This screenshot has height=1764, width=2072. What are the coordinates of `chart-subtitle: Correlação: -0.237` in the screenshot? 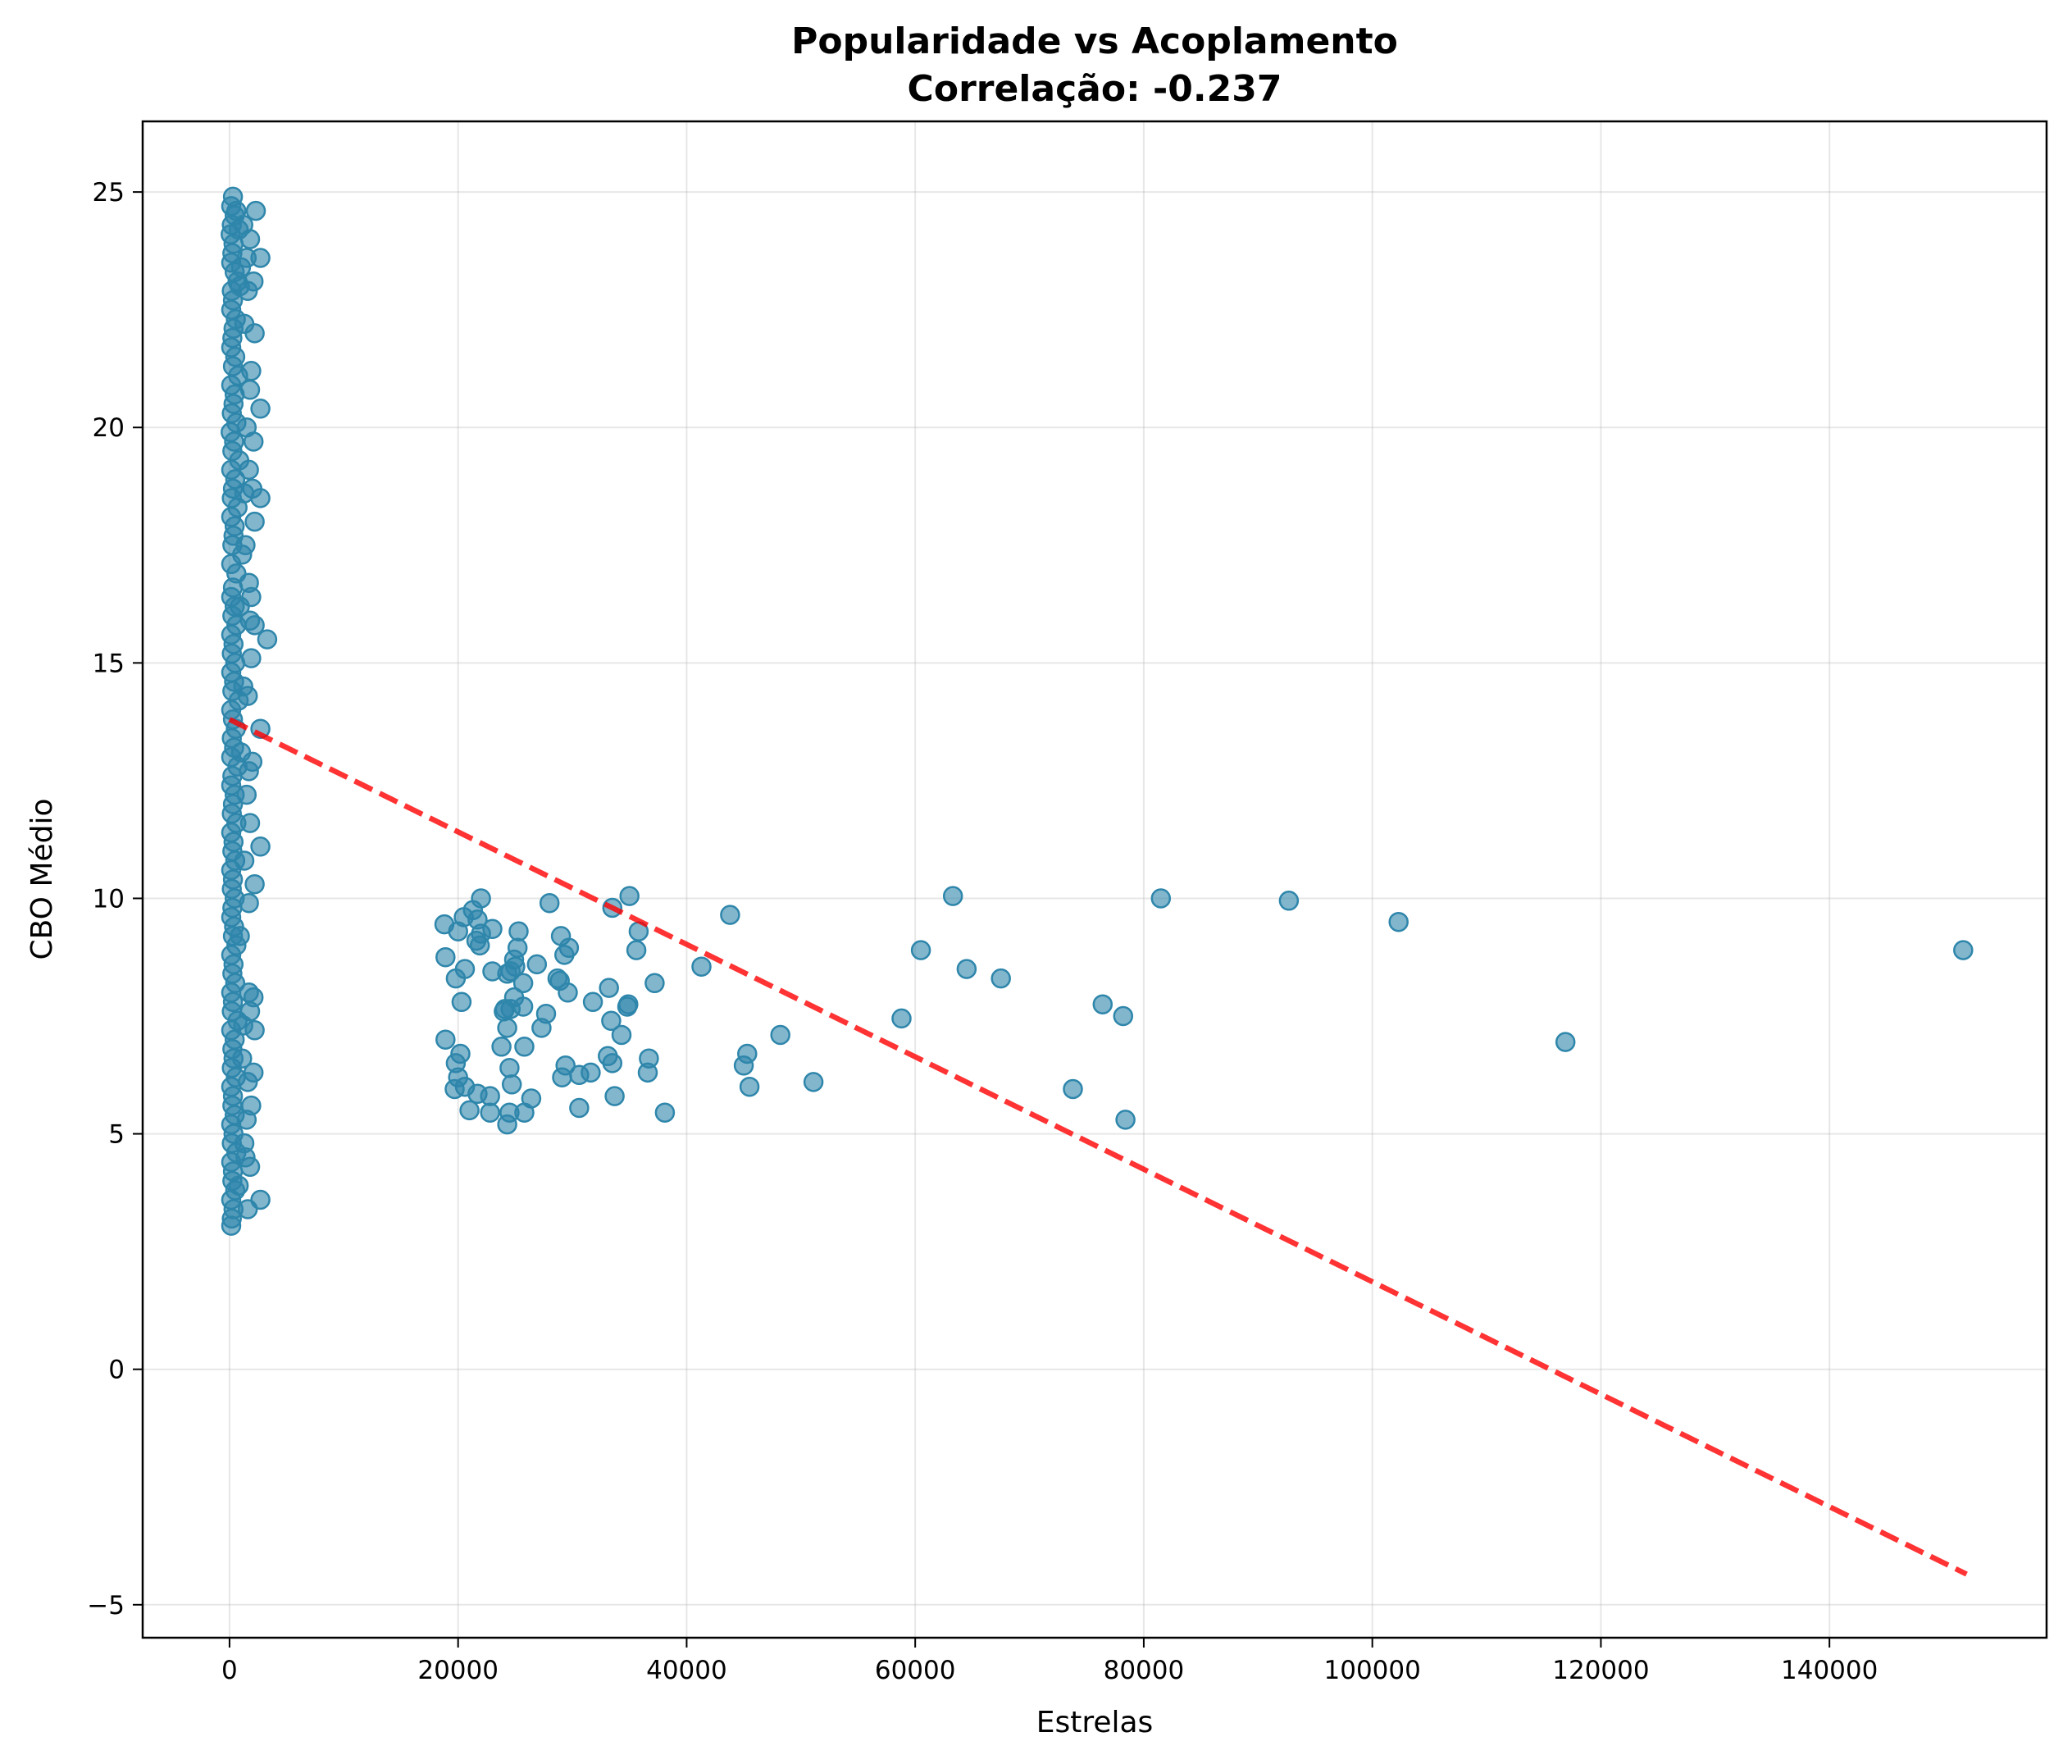 It's located at (1095, 89).